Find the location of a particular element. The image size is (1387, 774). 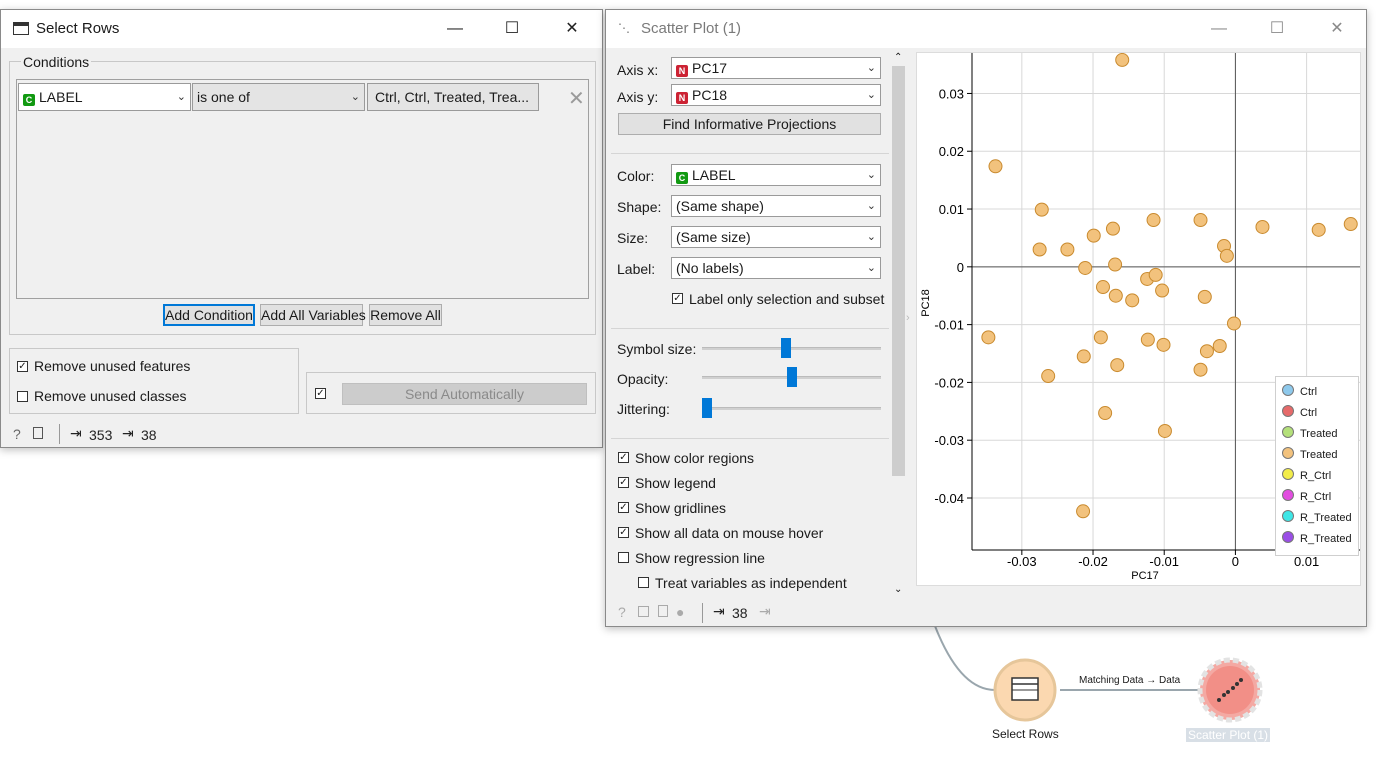

treat-independent-checkbox is located at coordinates (643, 582).